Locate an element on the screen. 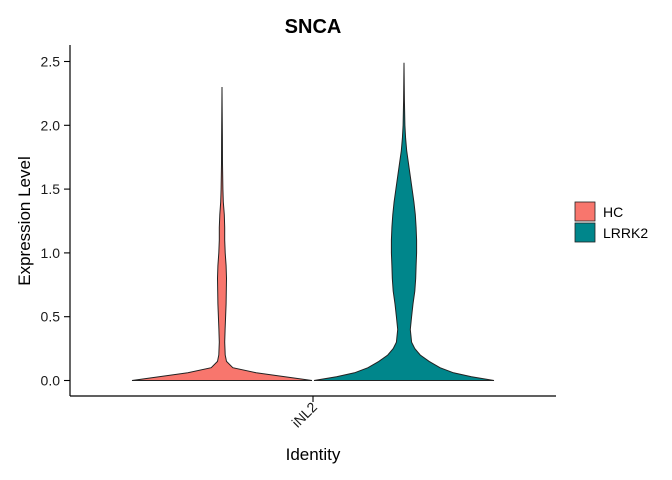 This screenshot has width=672, height=480. y-tick-label: 0.0 is located at coordinates (51, 381).